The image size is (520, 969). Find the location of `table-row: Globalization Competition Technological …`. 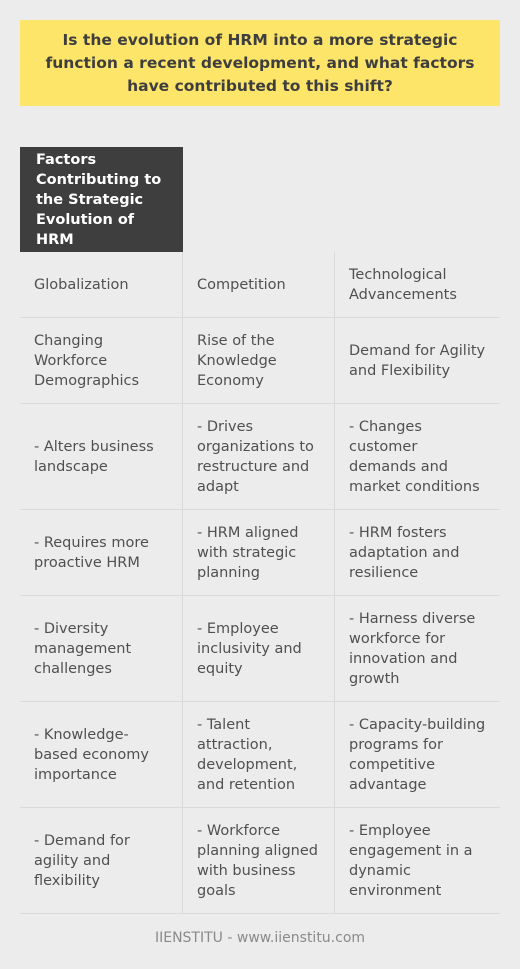

table-row: Globalization Competition Technological … is located at coordinates (260, 285).